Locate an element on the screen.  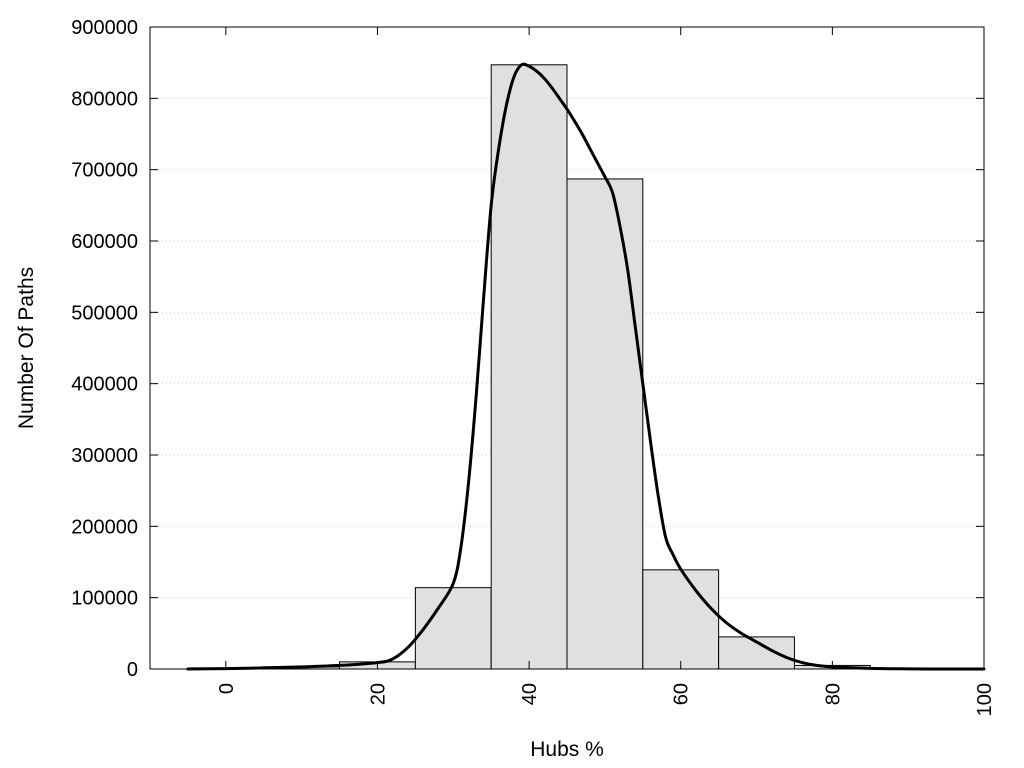
y-tick-label-2: 200000 is located at coordinates (104, 527).